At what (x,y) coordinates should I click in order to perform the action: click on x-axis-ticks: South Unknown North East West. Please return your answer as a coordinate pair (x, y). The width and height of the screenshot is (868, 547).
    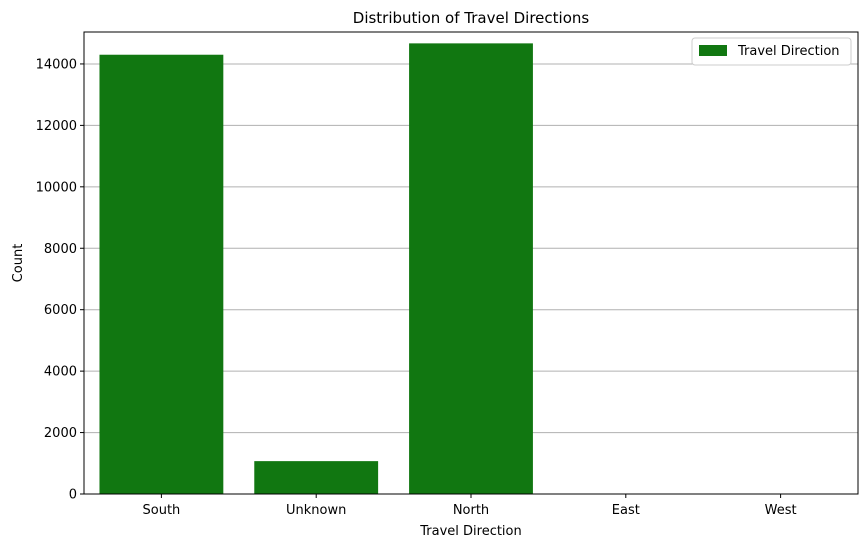
    Looking at the image, I should click on (470, 506).